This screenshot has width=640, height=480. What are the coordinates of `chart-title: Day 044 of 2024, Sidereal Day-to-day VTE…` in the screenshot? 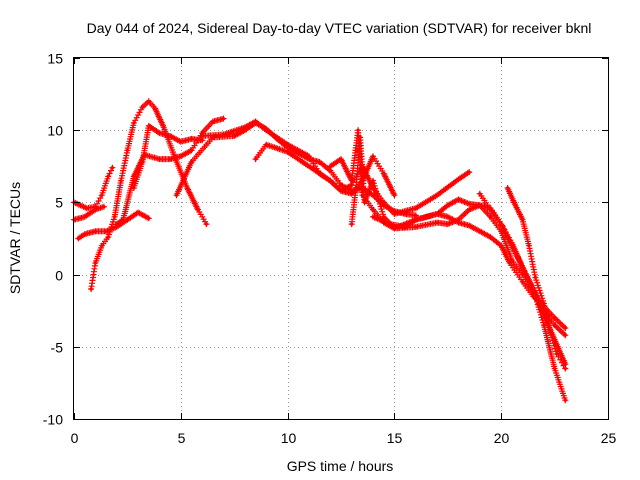 It's located at (339, 28).